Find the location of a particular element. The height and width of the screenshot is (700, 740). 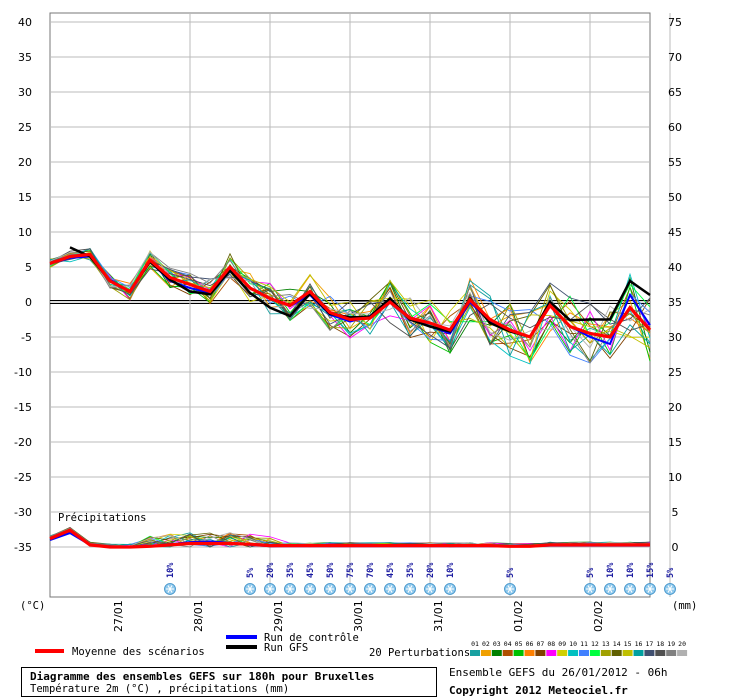

perturbation-number: 07 is located at coordinates (540, 644).